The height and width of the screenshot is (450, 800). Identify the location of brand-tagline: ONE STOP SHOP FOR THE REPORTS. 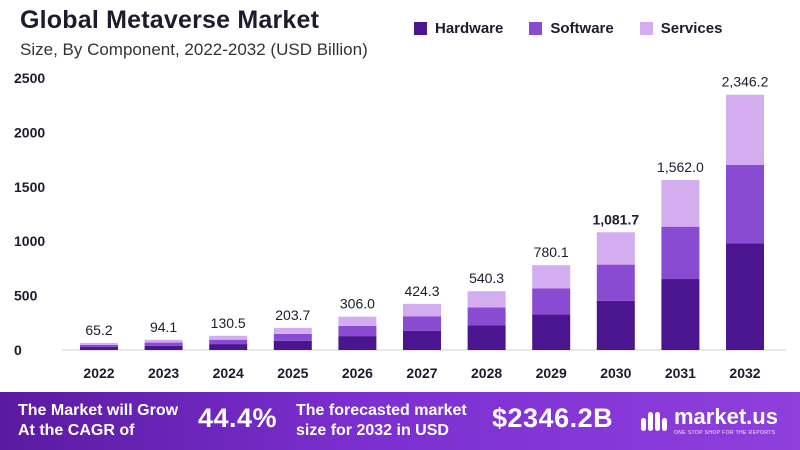
(725, 433).